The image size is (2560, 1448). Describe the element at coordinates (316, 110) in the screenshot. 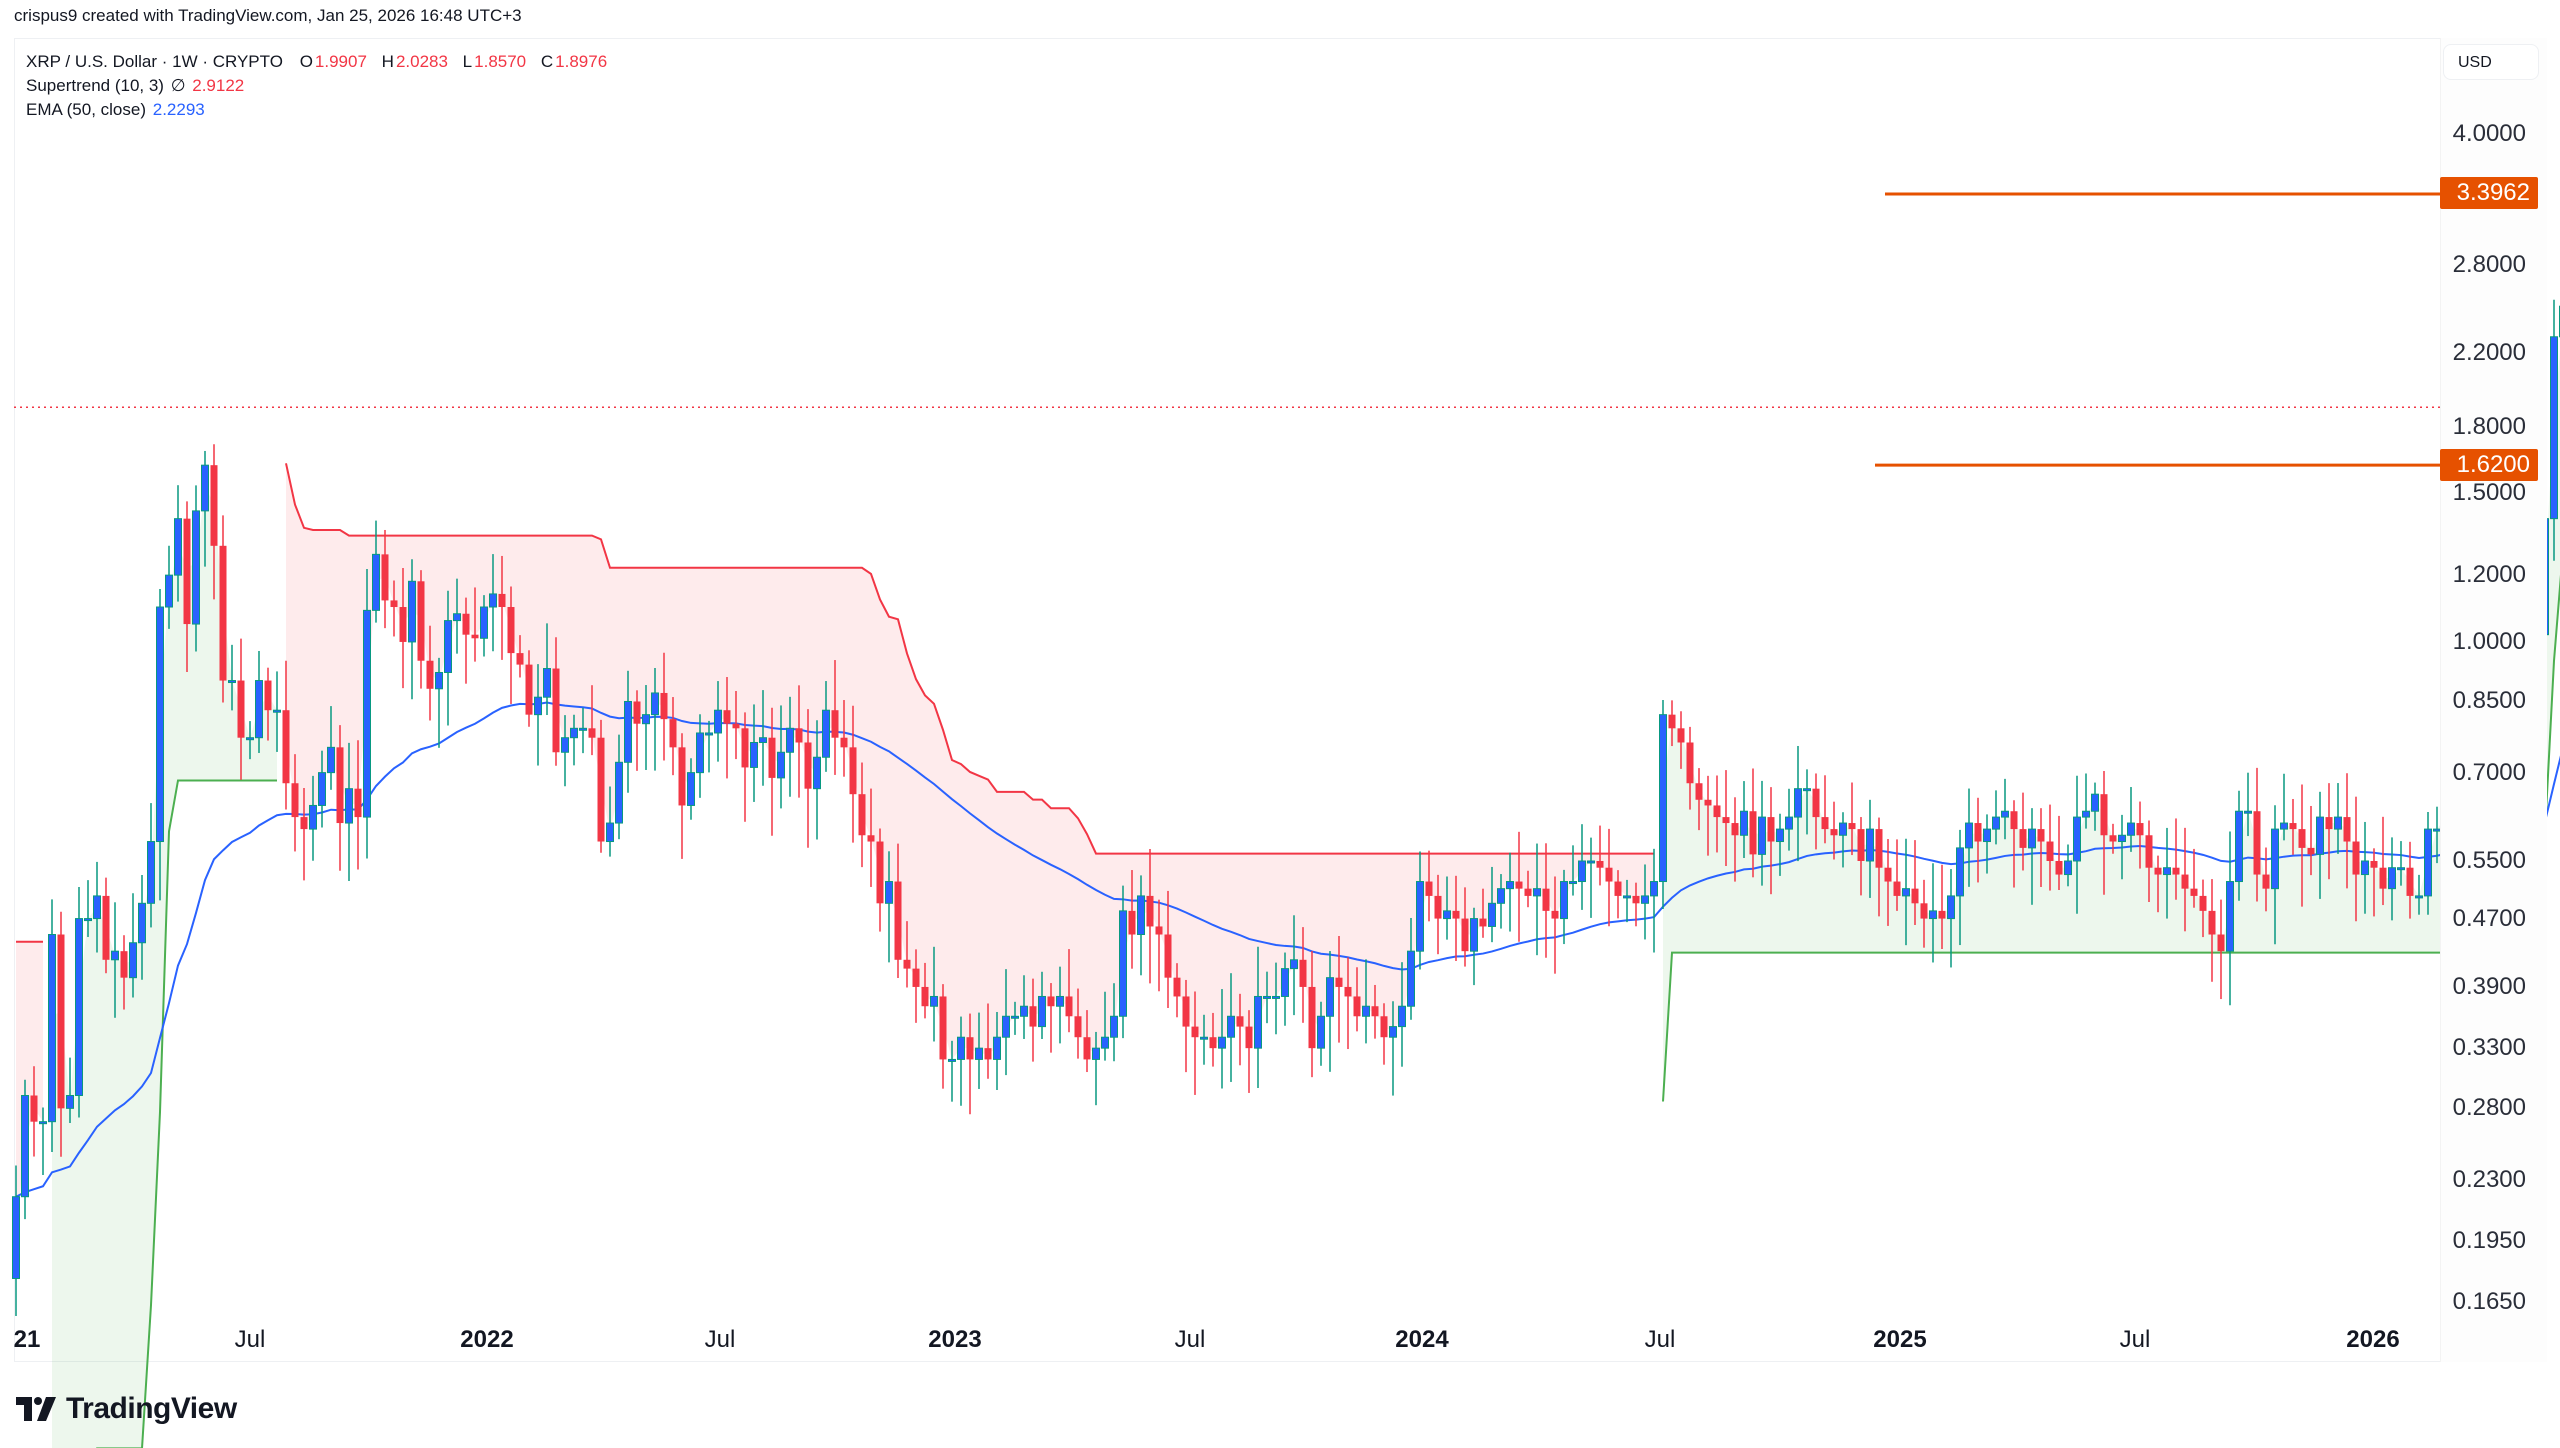

I see `ema-row: EMA (50, close) 2.2293` at that location.